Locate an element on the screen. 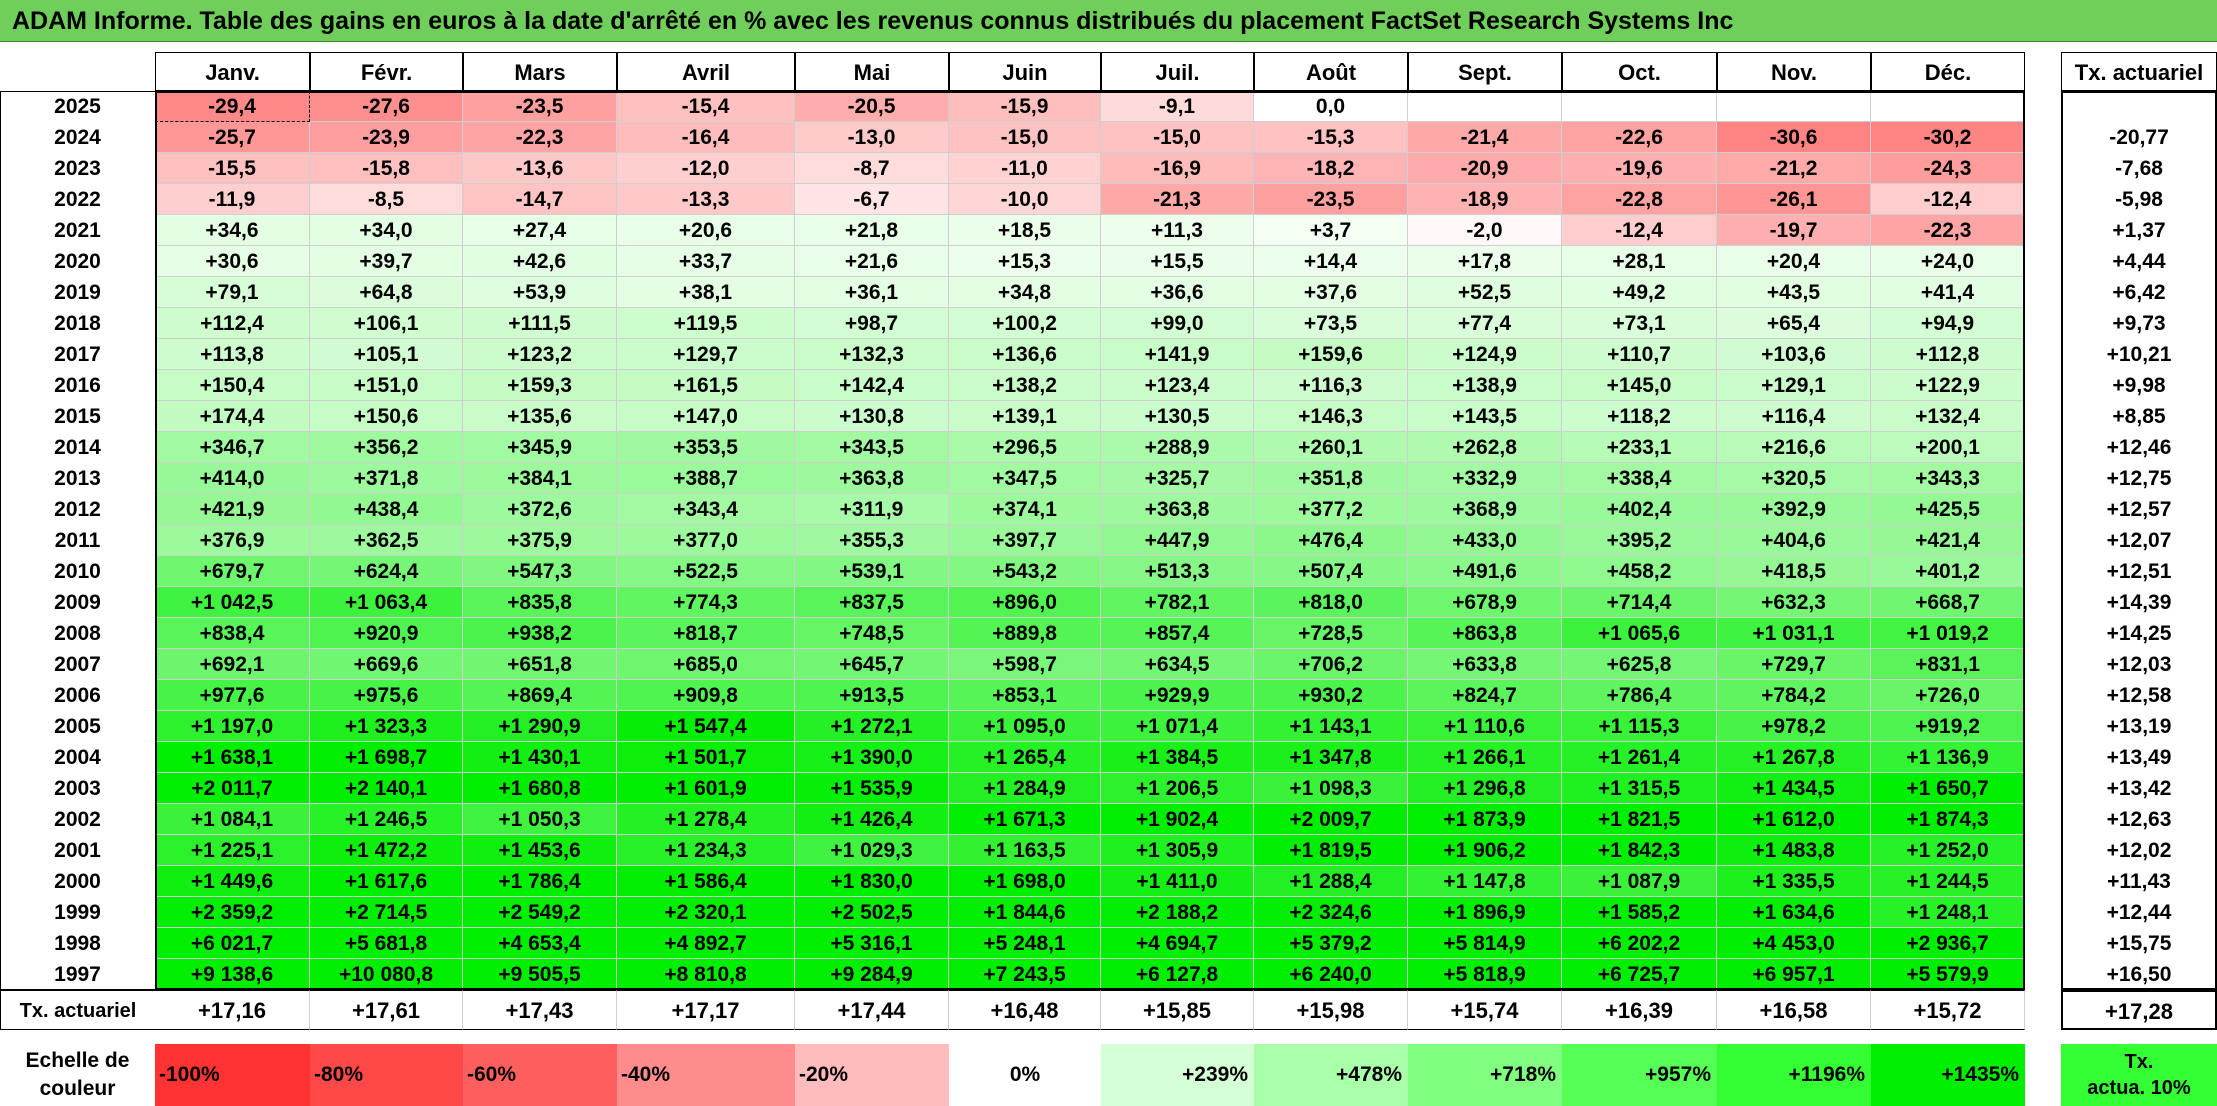  year-label: 2016 is located at coordinates (77, 385).